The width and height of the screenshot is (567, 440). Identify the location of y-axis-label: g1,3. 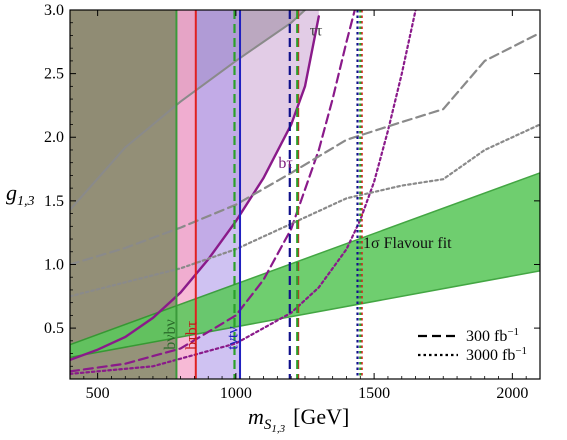
(20, 194).